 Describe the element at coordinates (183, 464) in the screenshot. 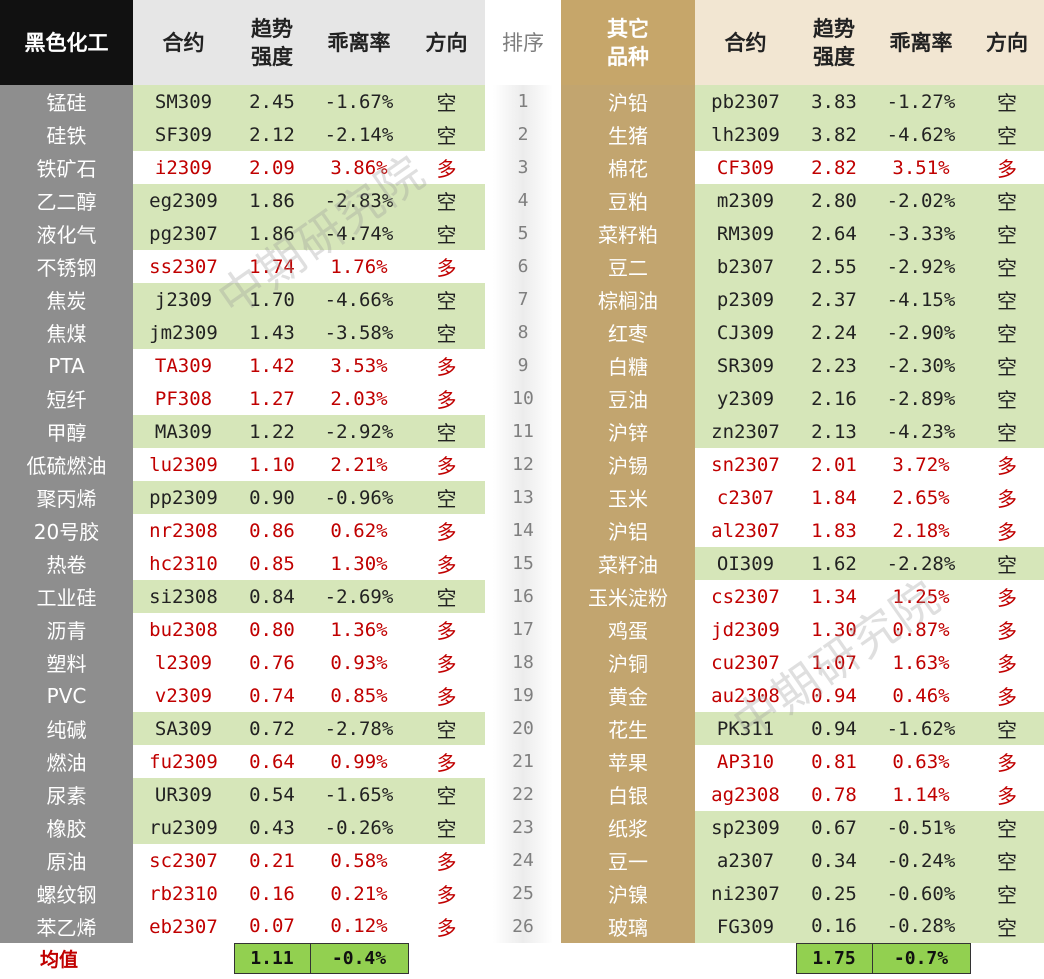

I see `left-contract: lu2309` at that location.